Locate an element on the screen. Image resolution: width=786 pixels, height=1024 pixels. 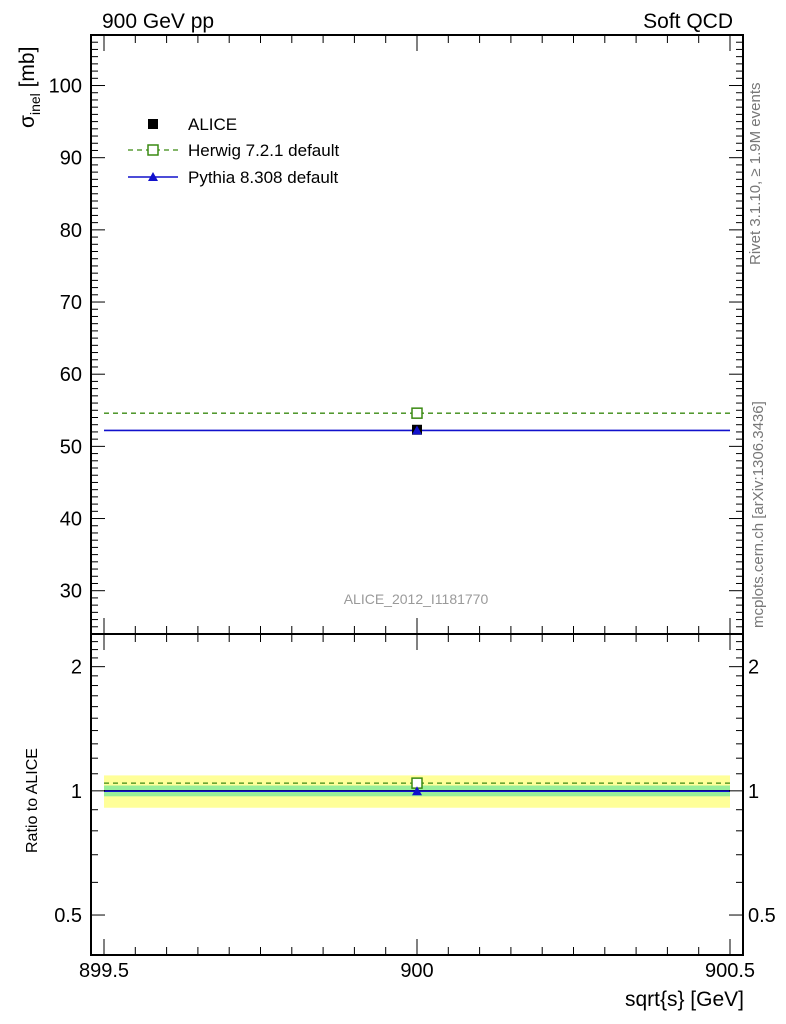
header-left: 900 GeV pp is located at coordinates (158, 21).